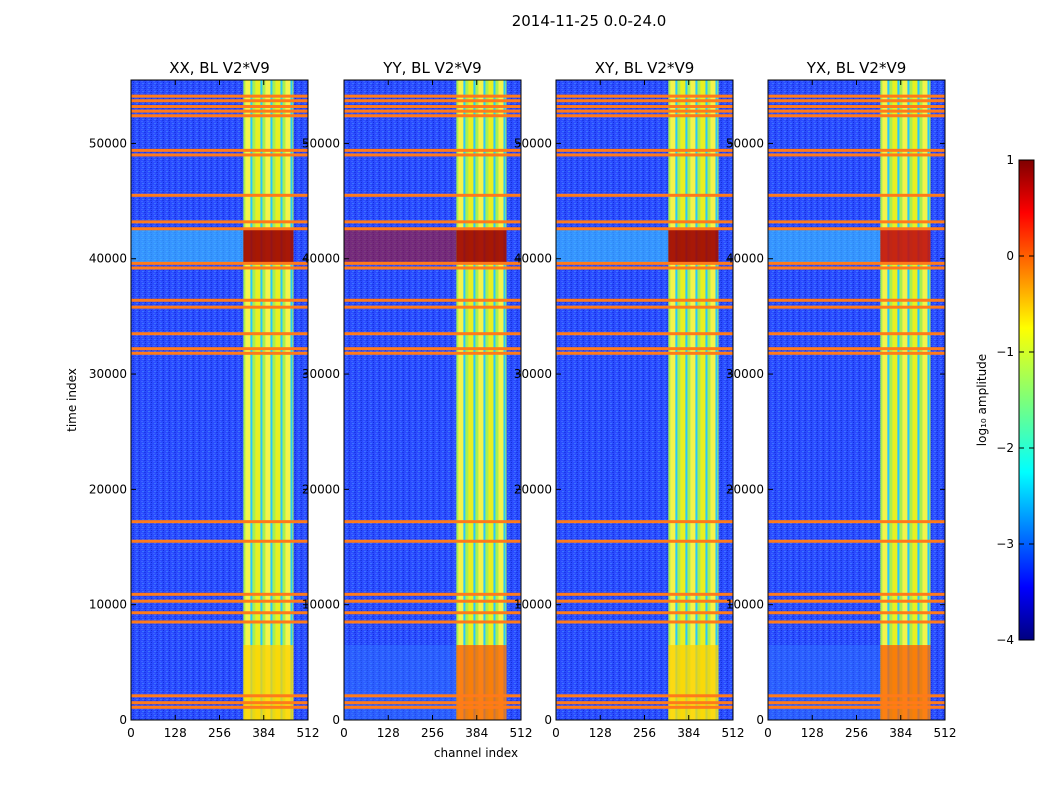 The image size is (1050, 800). I want to click on panel-title: XX, BL V2*V9, so click(219, 68).